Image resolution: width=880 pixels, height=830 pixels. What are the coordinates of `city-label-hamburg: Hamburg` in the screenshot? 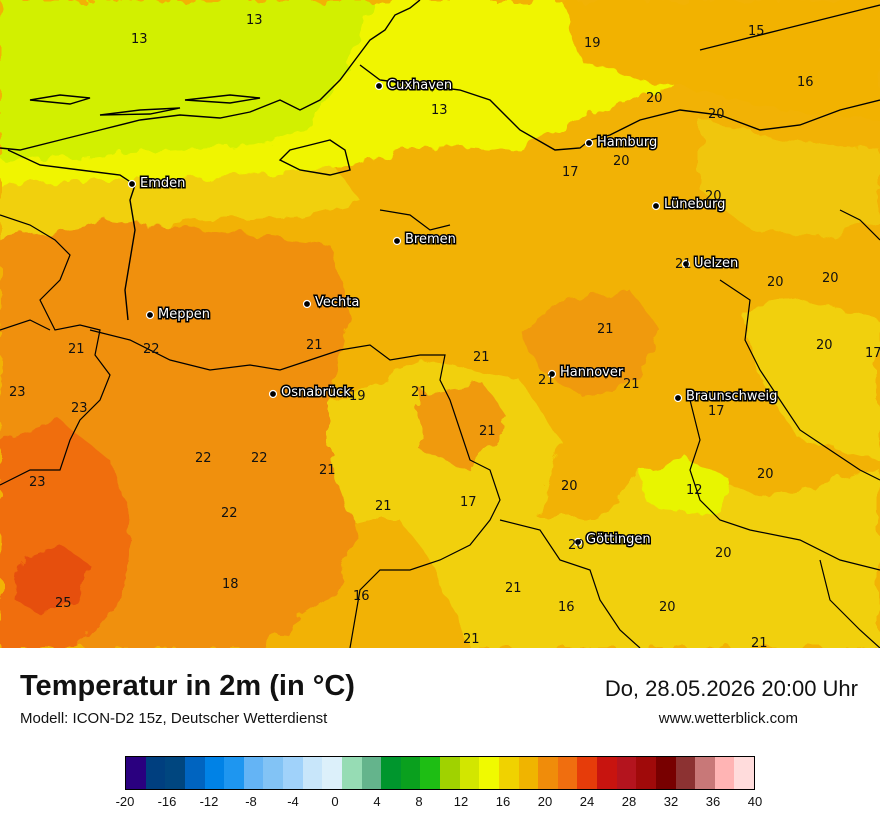 It's located at (627, 142).